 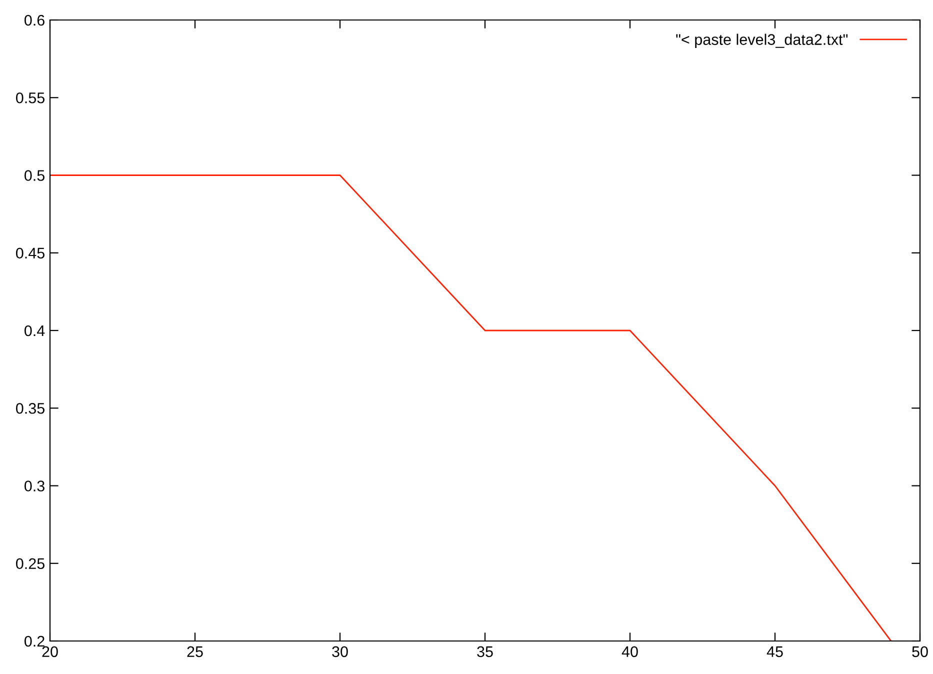 I want to click on y-tick-label: 0.35, so click(x=30, y=408).